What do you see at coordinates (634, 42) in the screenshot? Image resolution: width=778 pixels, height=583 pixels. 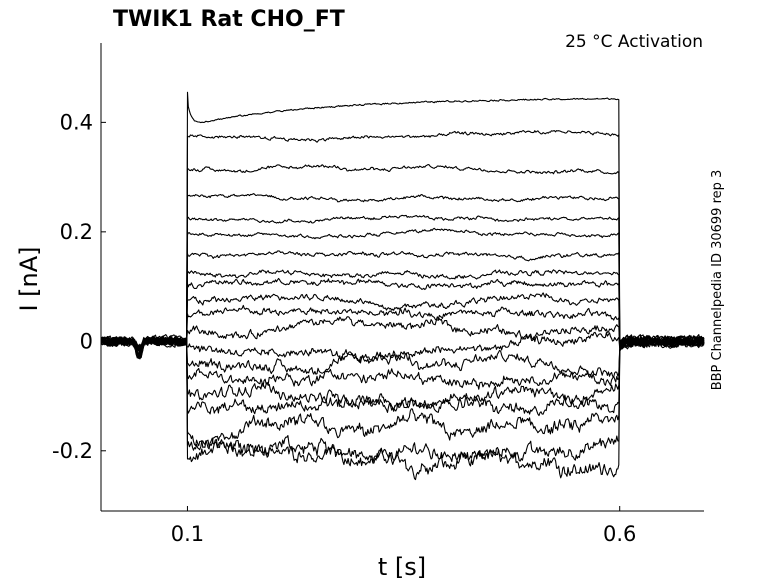 I see `chart-subtitle: 25 °C Activation` at bounding box center [634, 42].